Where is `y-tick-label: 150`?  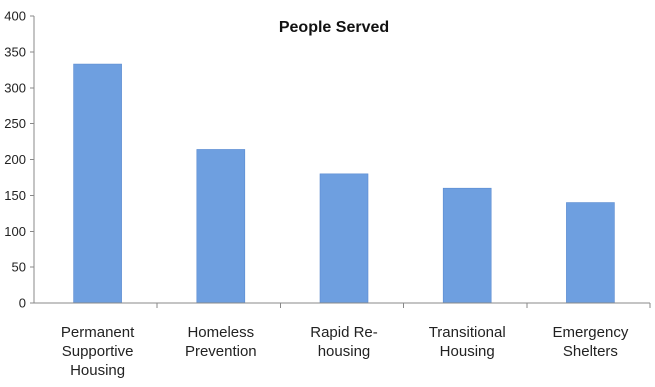 y-tick-label: 150 is located at coordinates (15, 195).